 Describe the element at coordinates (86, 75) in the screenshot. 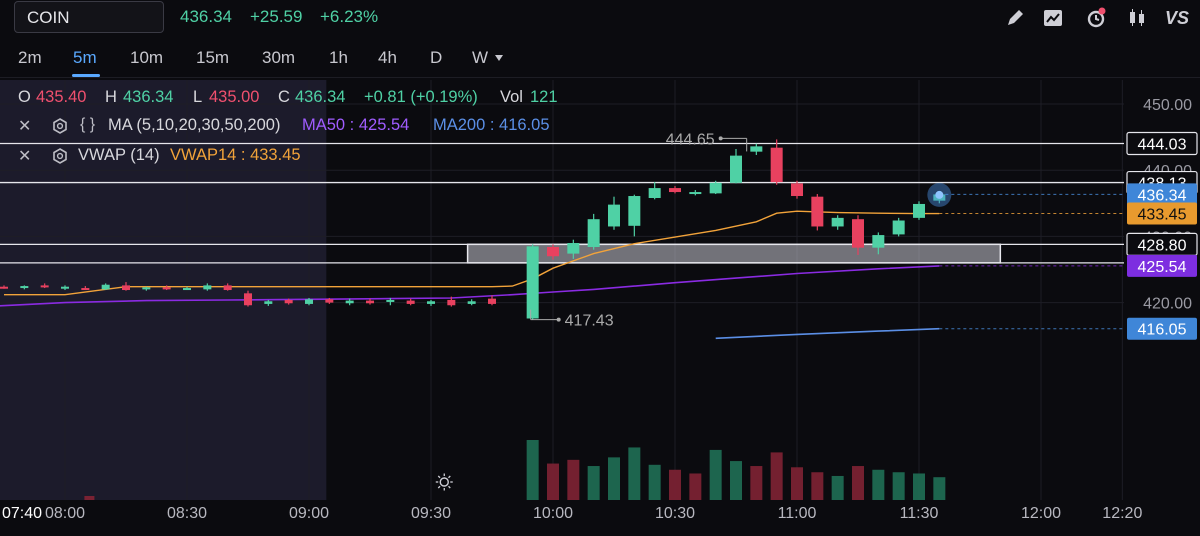

I see `active-tab-indicator` at that location.